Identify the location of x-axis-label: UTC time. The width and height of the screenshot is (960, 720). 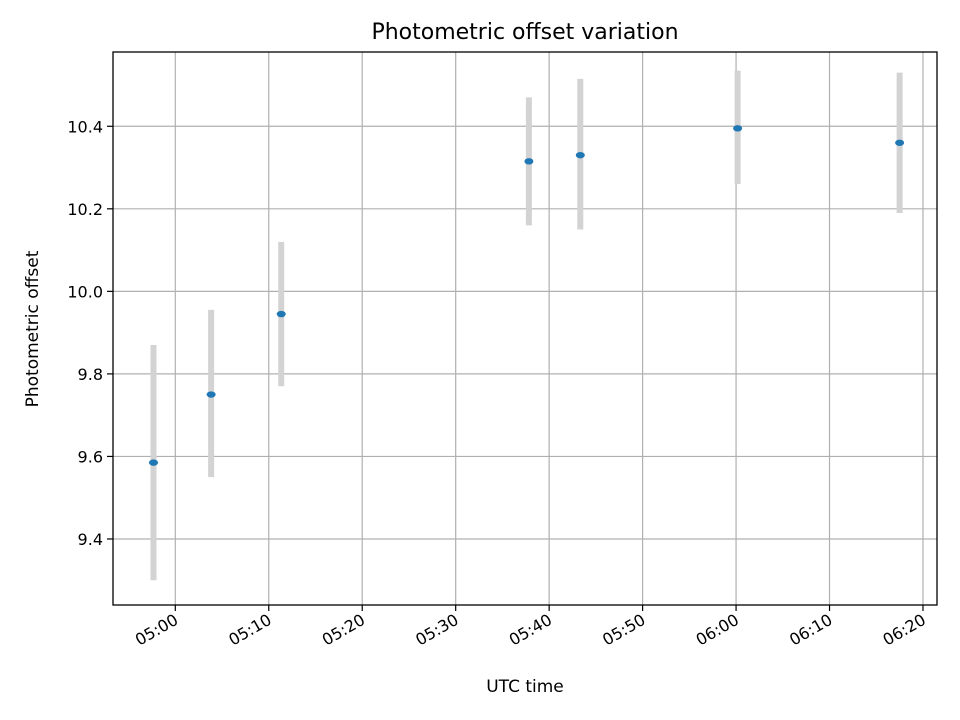
(525, 687).